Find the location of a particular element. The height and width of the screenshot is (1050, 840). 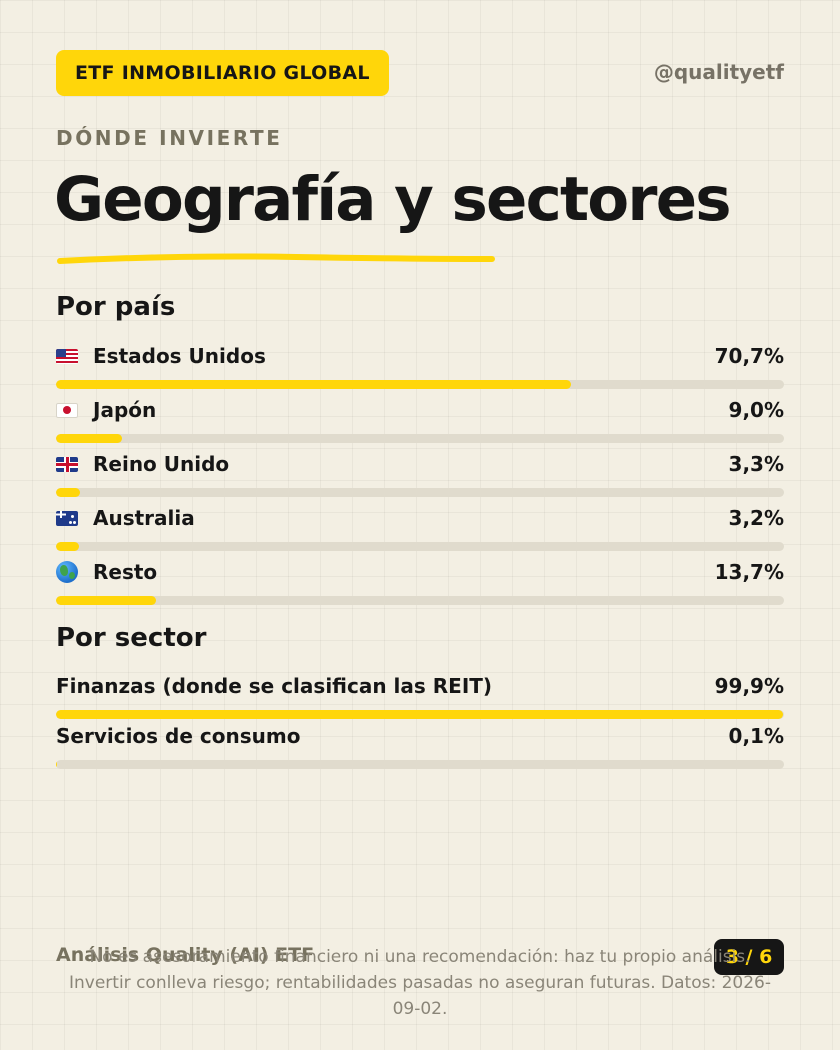

sector-section-title: Por sector is located at coordinates (131, 638).